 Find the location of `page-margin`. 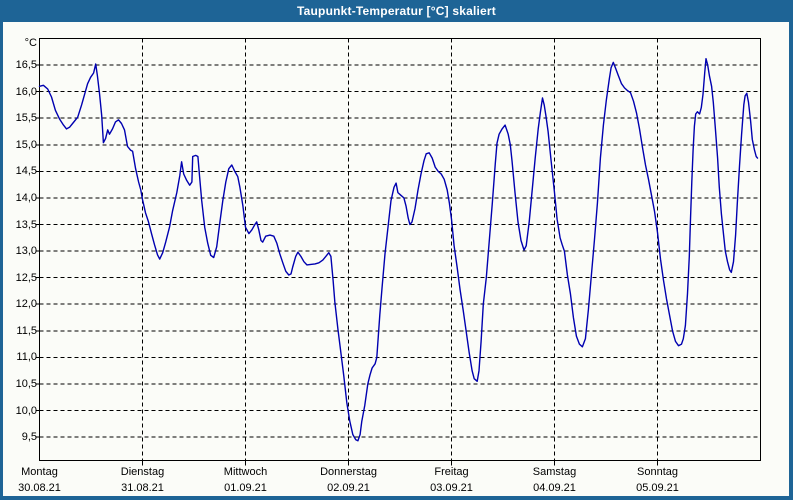

page-margin is located at coordinates (796, 250).